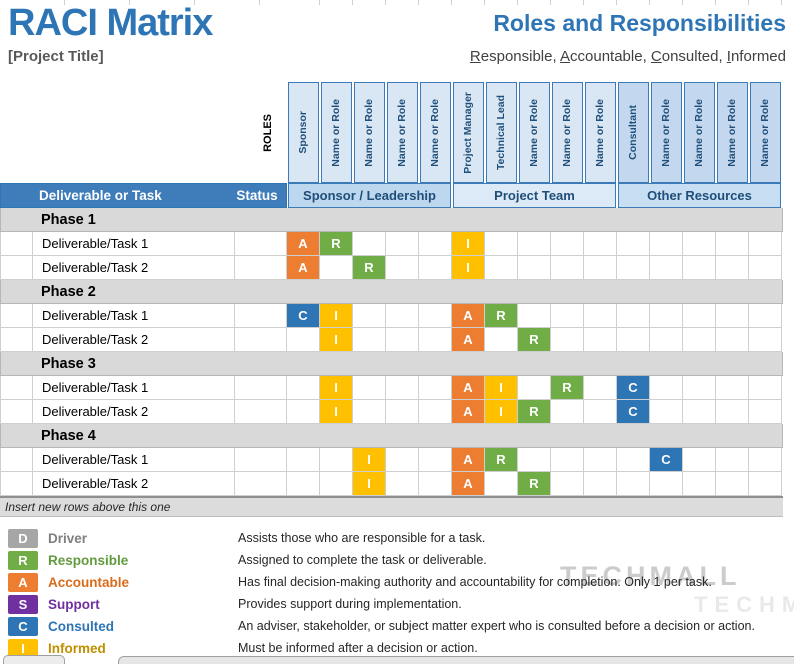 The height and width of the screenshot is (664, 794). Describe the element at coordinates (56, 56) in the screenshot. I see `project-title-placeholder: [Project Title]` at that location.